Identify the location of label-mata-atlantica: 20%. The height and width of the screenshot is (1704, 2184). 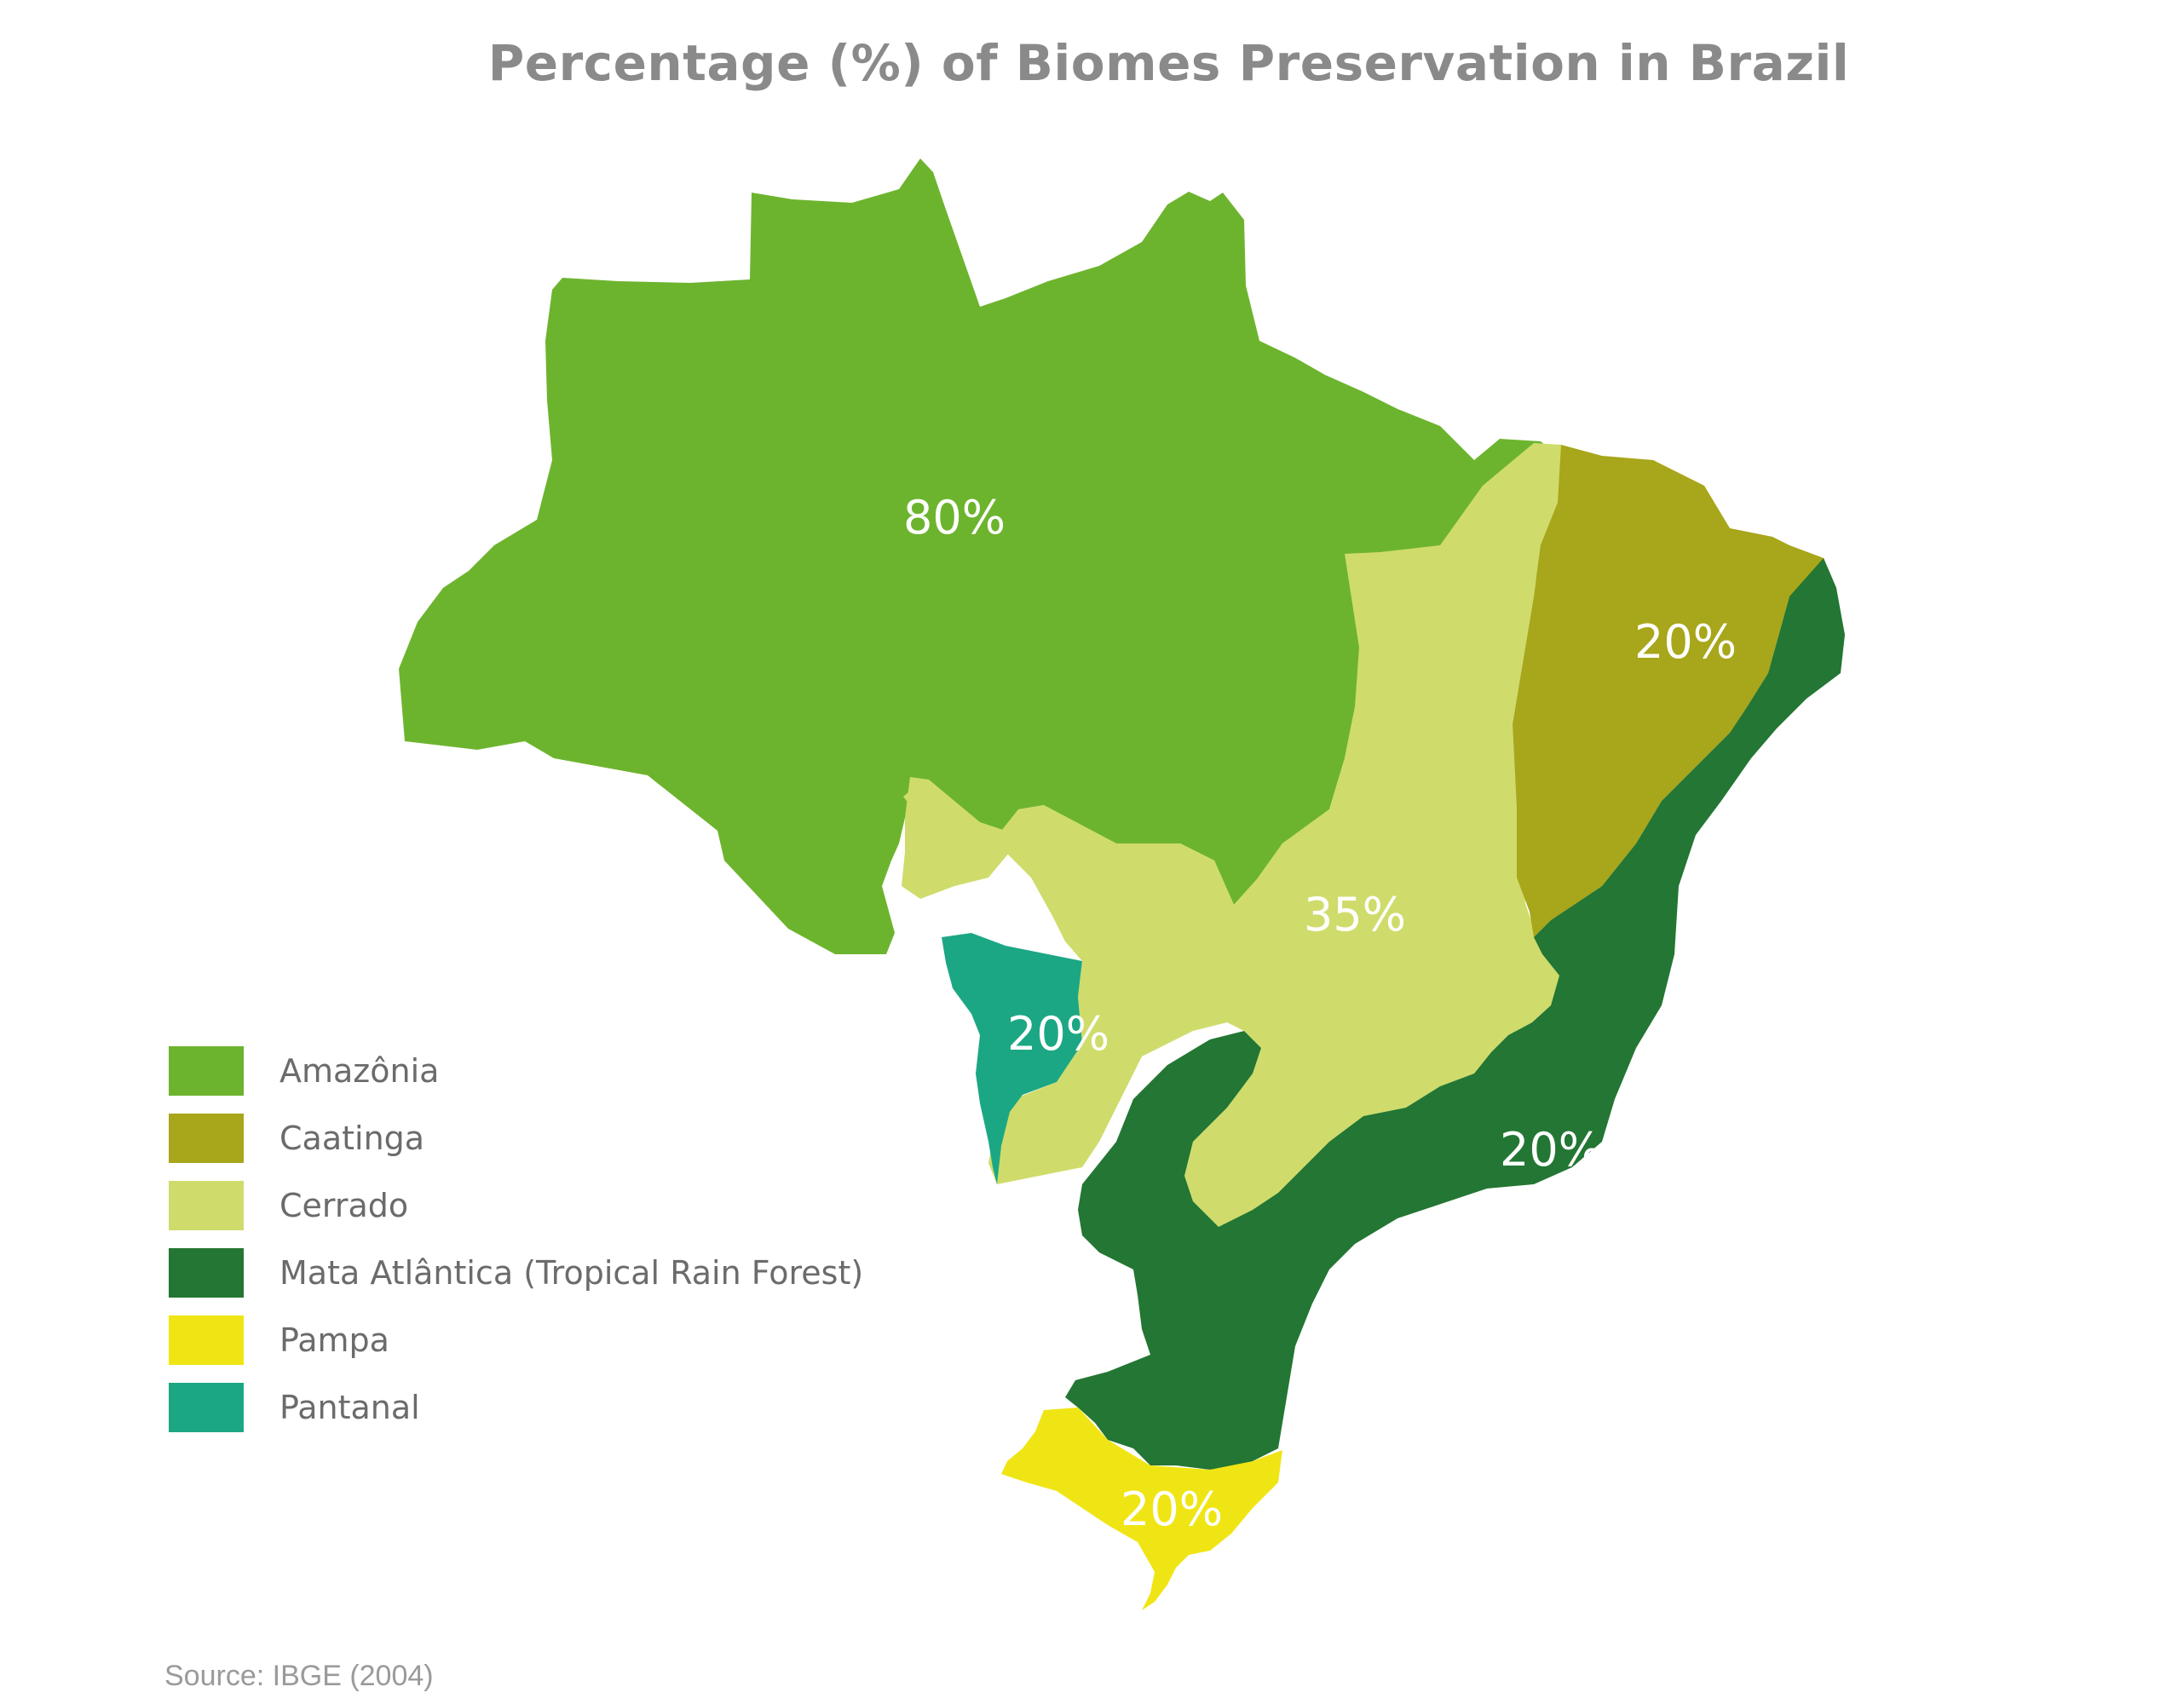
(1551, 1150).